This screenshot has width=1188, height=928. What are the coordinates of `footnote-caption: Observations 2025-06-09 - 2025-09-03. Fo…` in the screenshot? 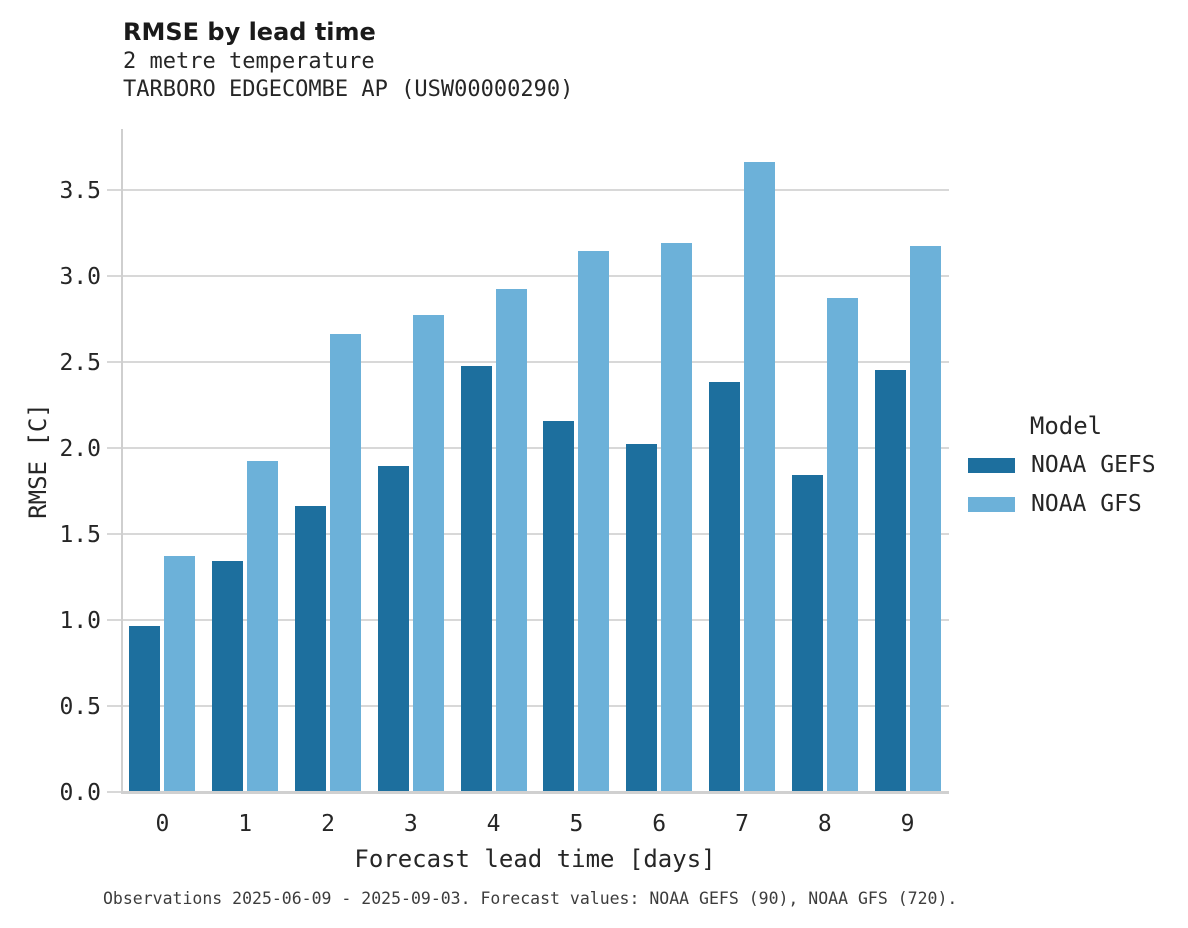 It's located at (530, 898).